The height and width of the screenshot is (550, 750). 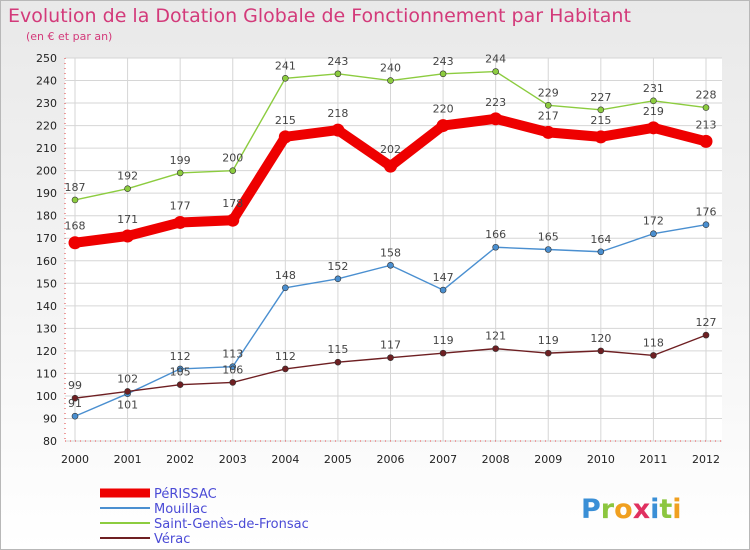 I want to click on proxiti-logo: Proxiti, so click(x=631, y=509).